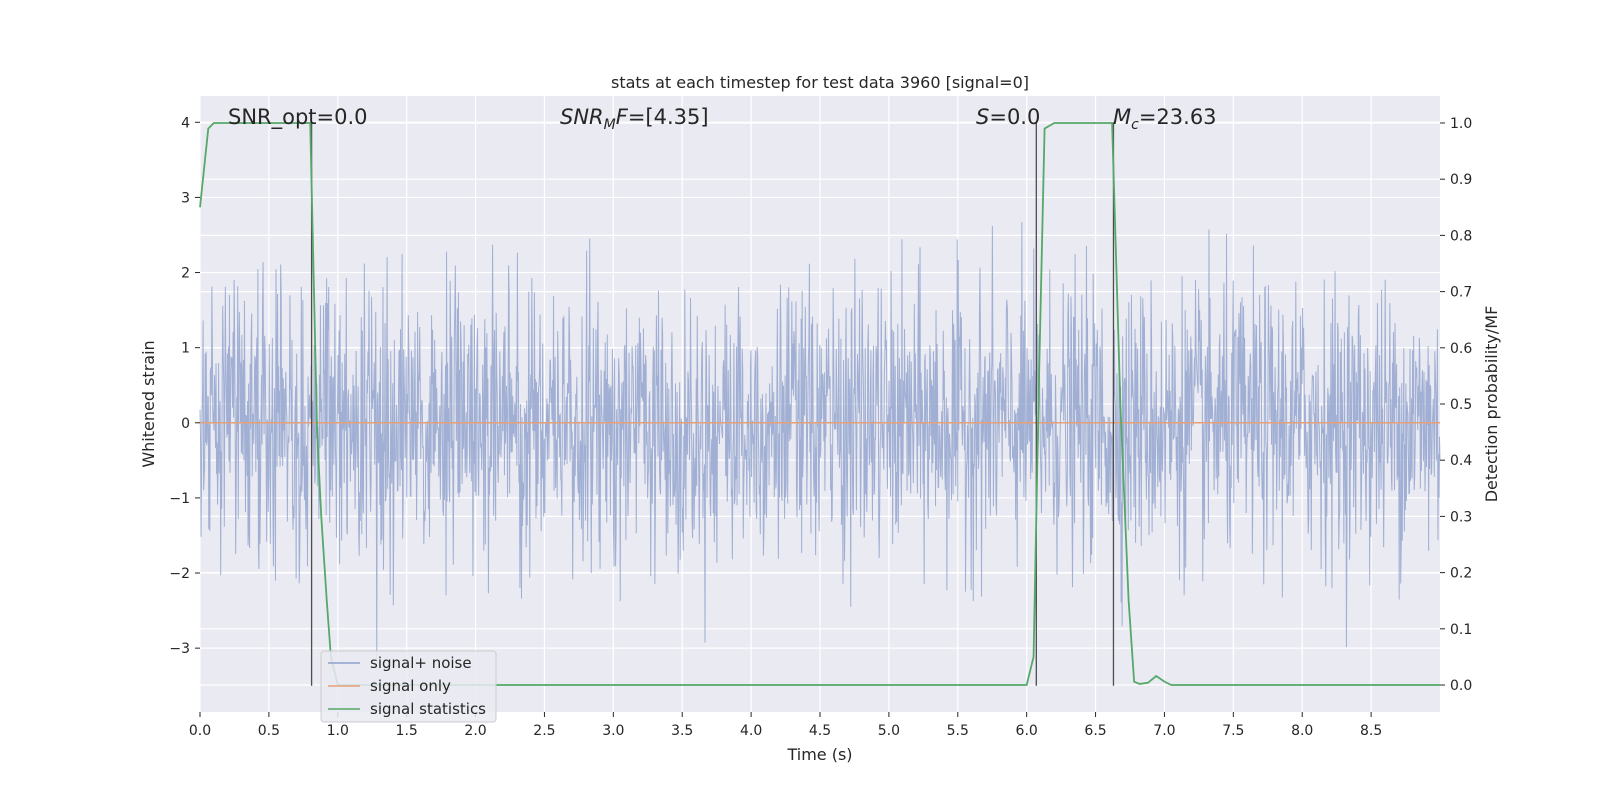 This screenshot has width=1600, height=800. Describe the element at coordinates (421, 663) in the screenshot. I see `legend-label-signal-noise: signal+ noise` at that location.